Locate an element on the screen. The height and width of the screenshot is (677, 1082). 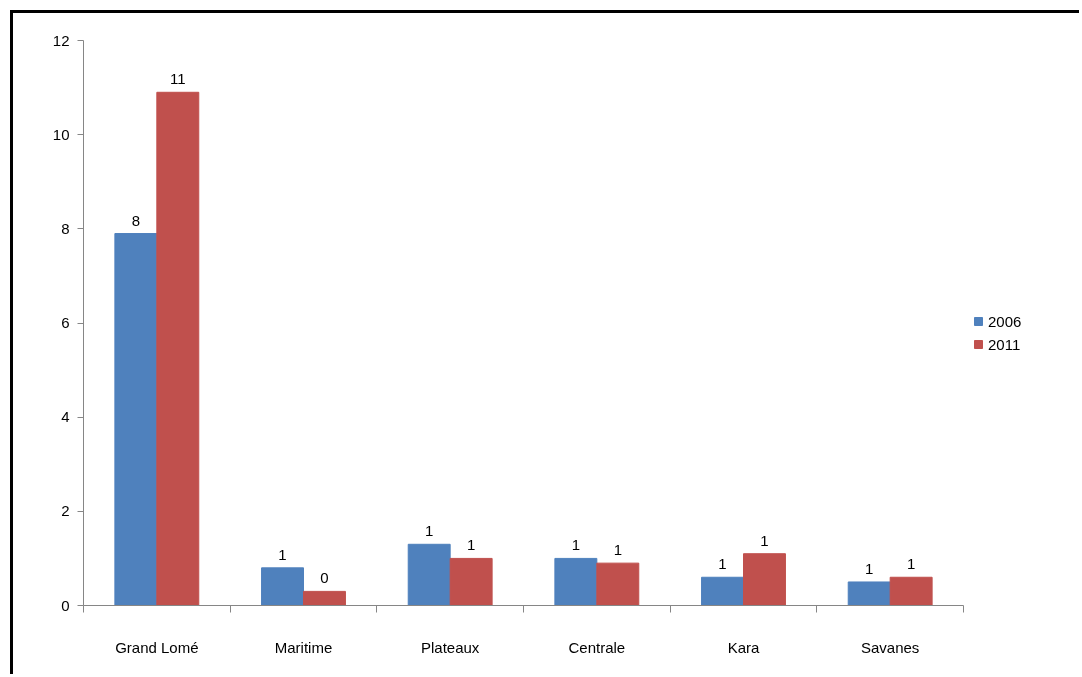
y-tick-label: 10 is located at coordinates (61, 134).